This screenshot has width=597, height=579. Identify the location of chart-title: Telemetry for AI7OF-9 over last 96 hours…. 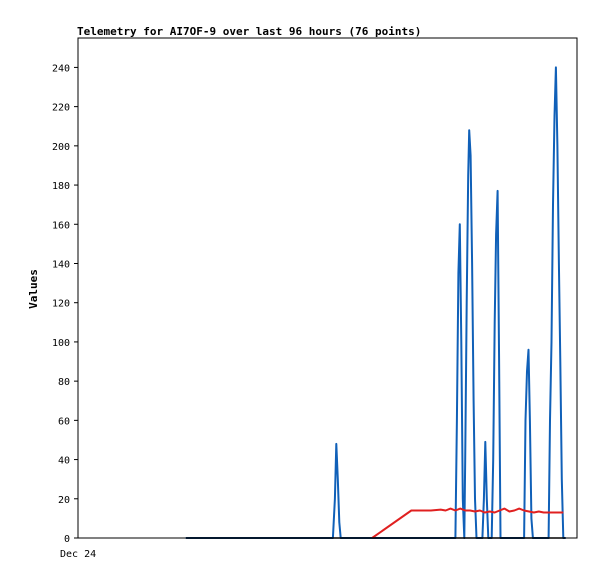
(249, 31).